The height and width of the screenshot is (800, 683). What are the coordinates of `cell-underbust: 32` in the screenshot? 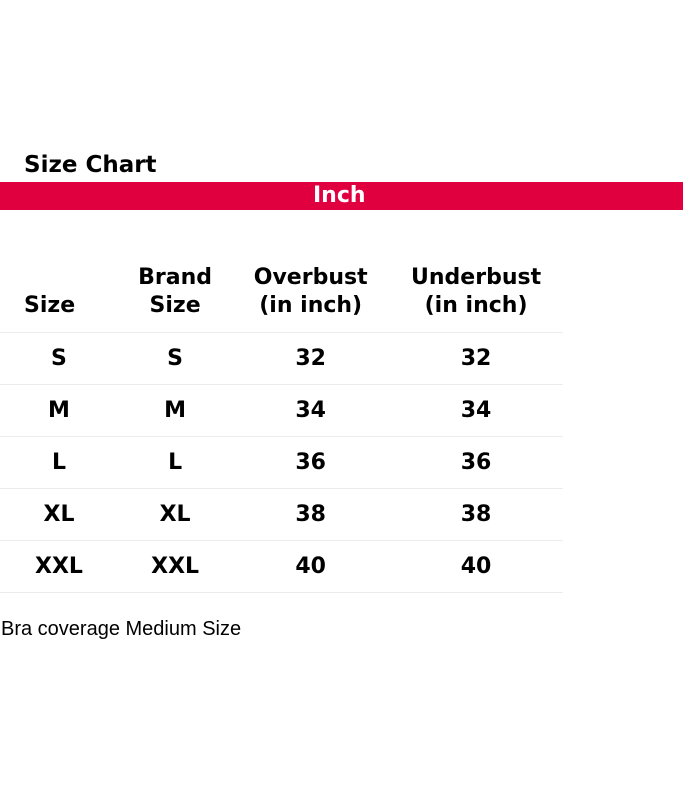 It's located at (476, 358).